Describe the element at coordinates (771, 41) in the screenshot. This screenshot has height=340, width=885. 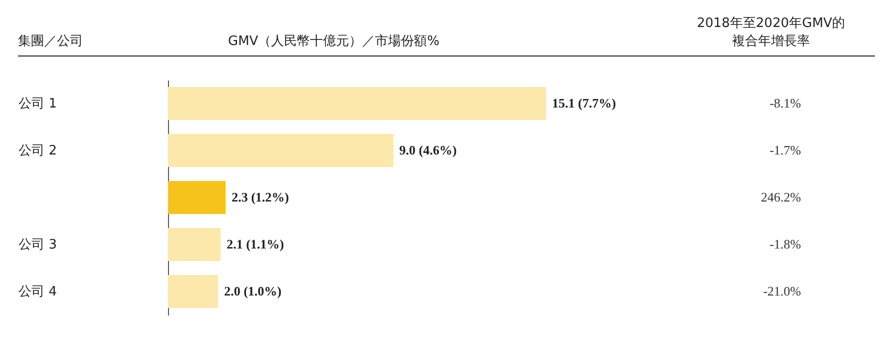
I see `text: 複合年增長率` at that location.